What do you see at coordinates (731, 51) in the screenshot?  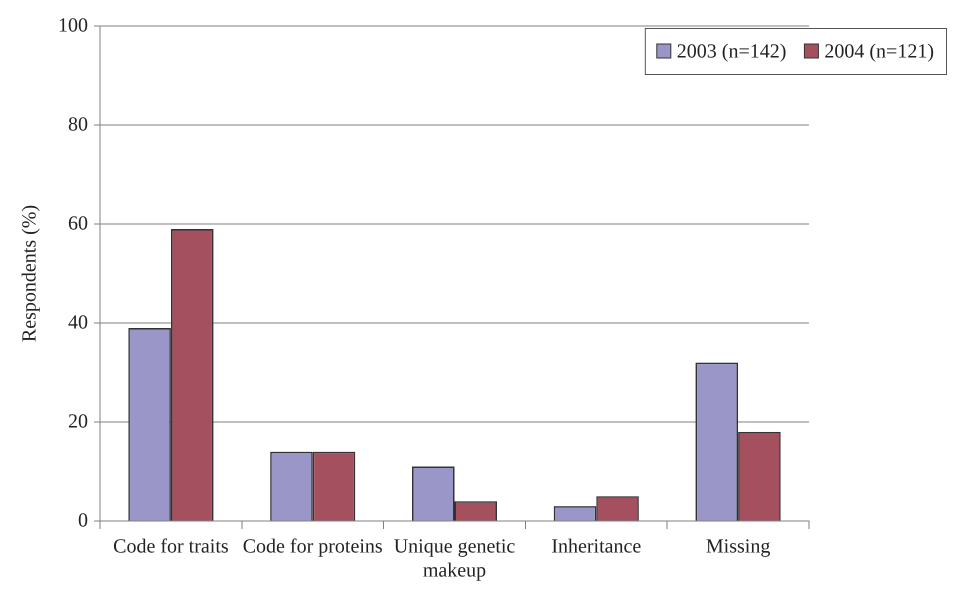 I see `legend-label: 2003 (n=142)` at bounding box center [731, 51].